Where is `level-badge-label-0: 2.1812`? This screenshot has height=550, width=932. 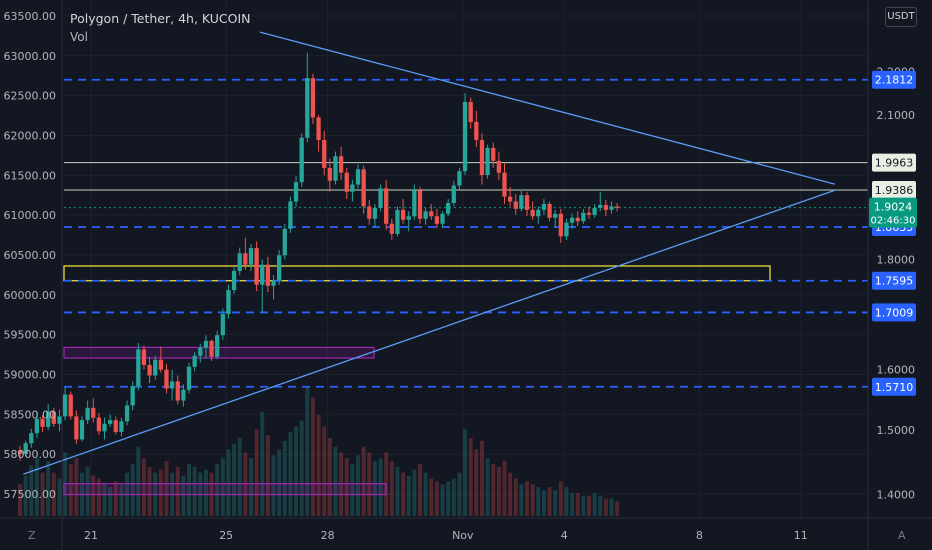 level-badge-label-0: 2.1812 is located at coordinates (894, 80).